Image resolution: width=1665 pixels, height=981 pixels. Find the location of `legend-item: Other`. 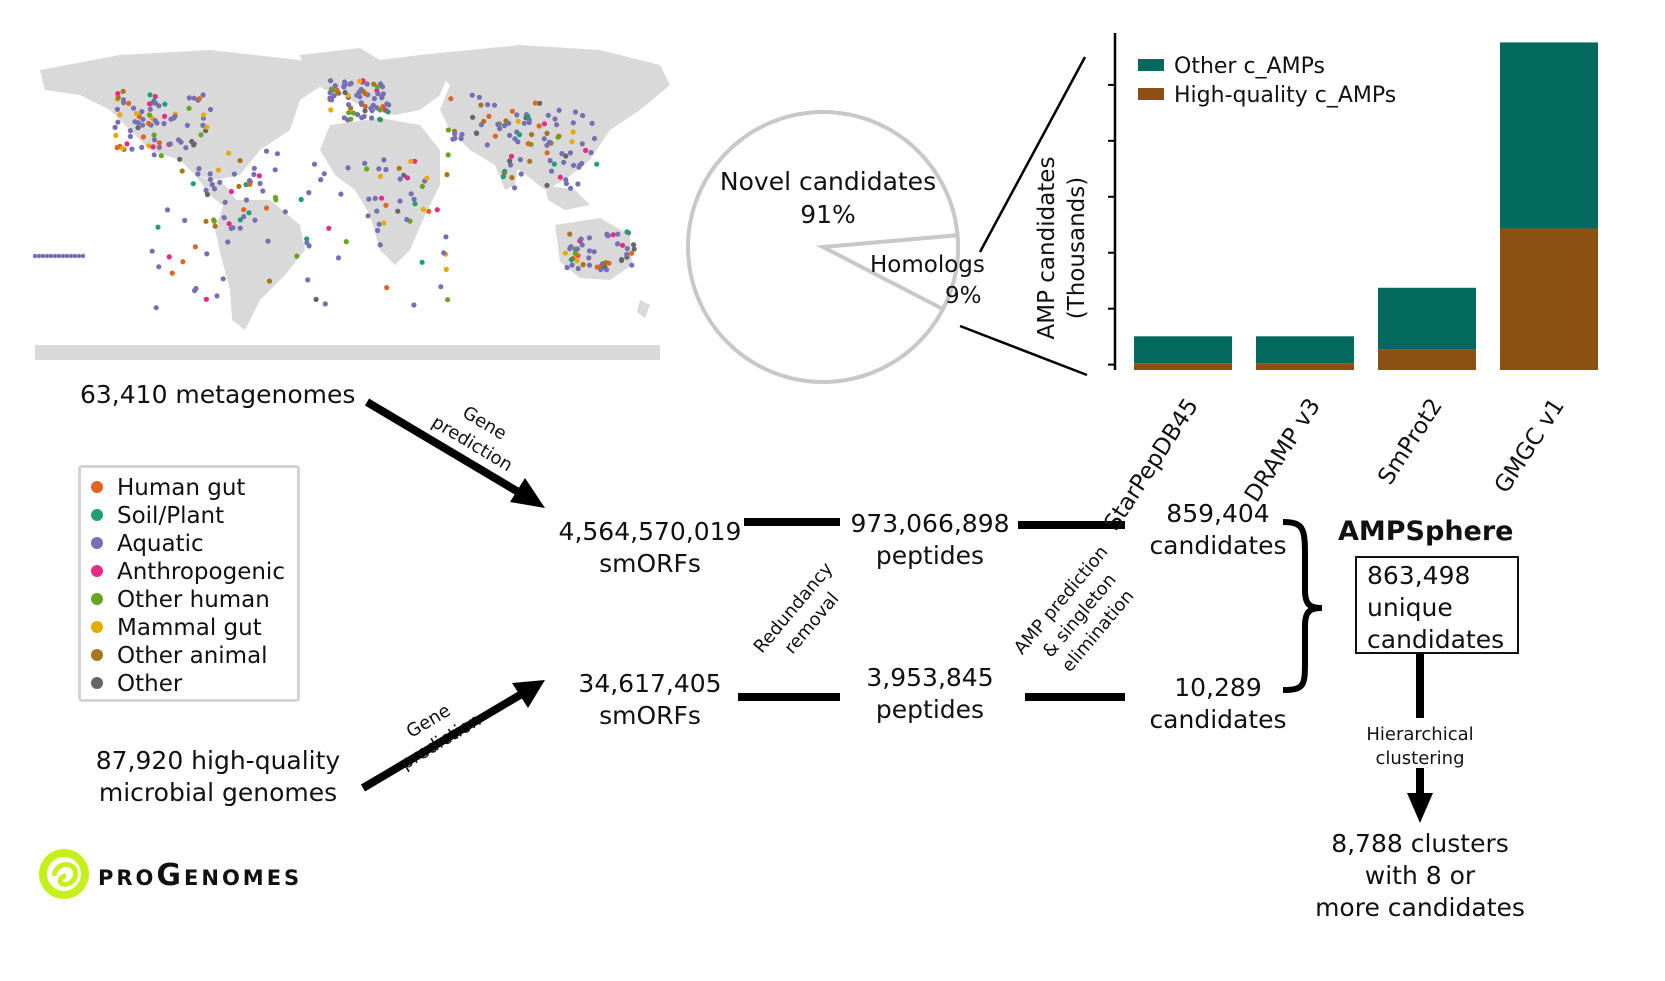

legend-item: Other is located at coordinates (136, 684).